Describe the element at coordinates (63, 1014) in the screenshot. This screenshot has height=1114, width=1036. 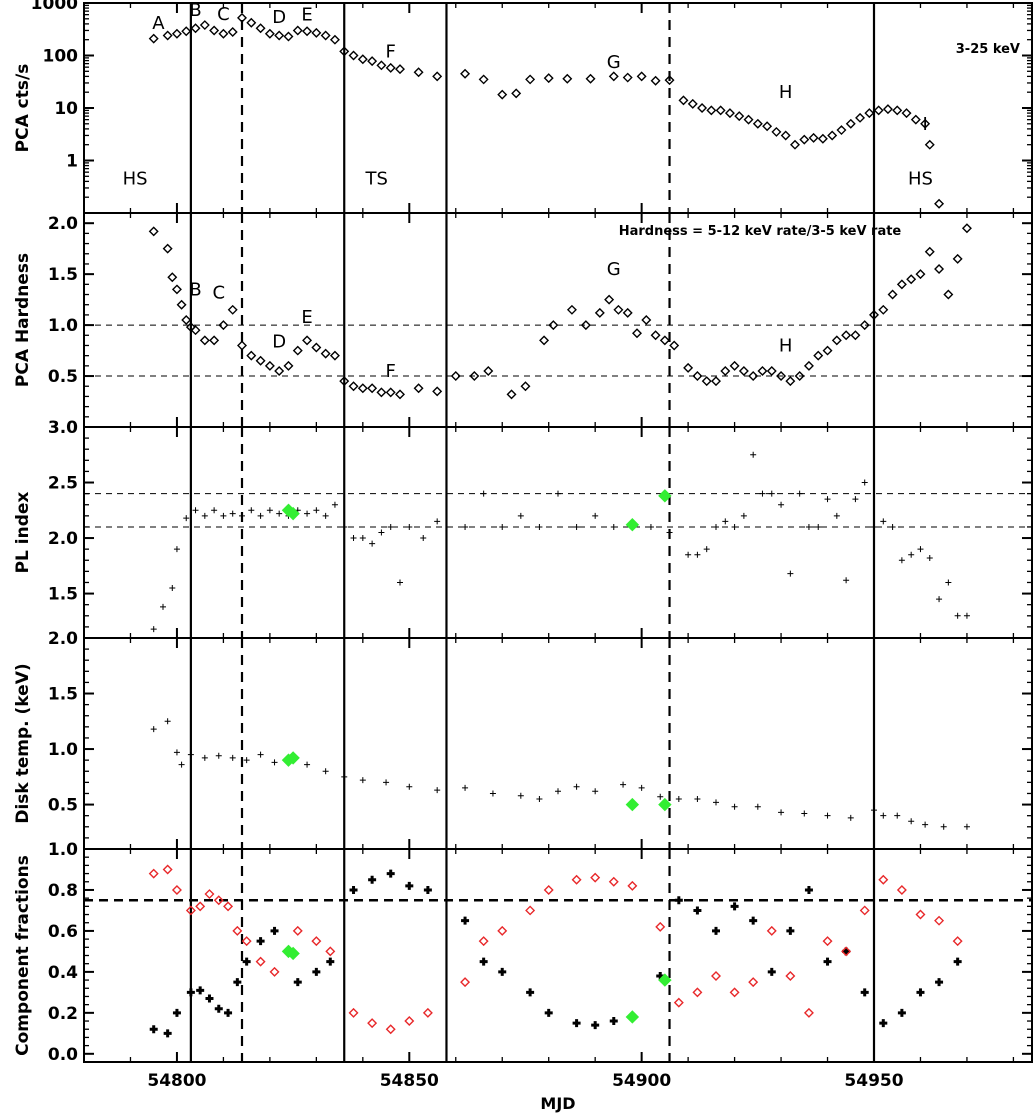
I see `y-tick-label: 0.2` at that location.